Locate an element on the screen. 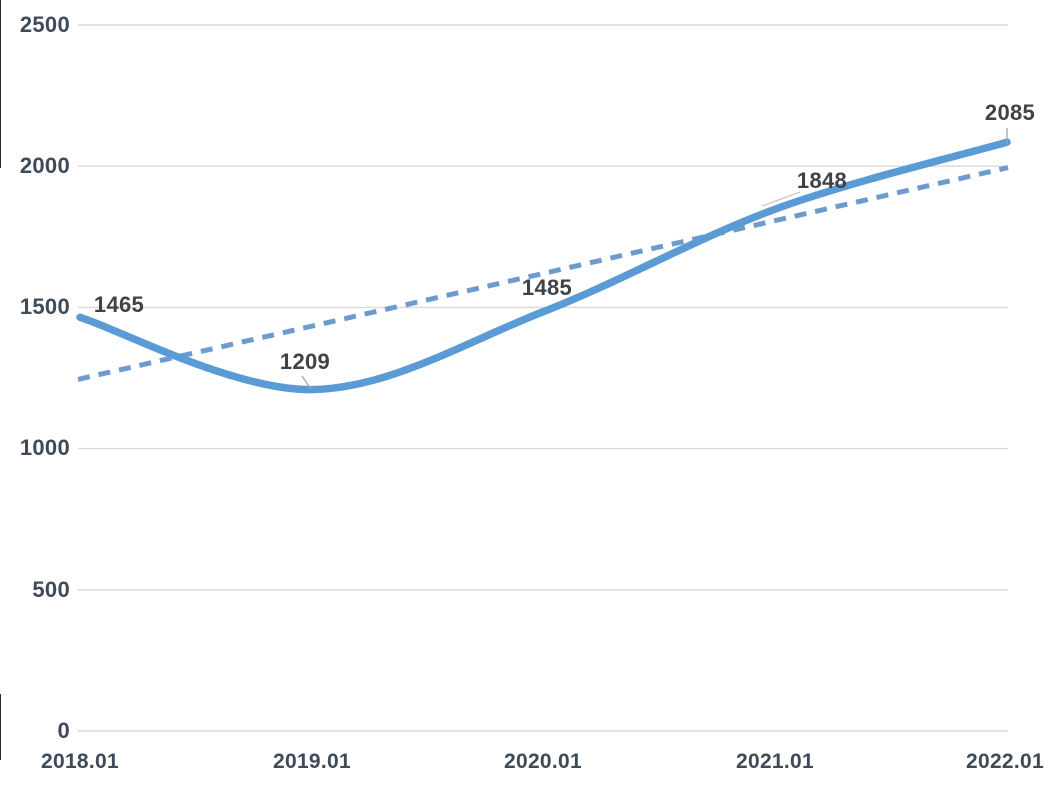 Image resolution: width=1058 pixels, height=791 pixels. y-tick-2500: 2500 is located at coordinates (44, 24).